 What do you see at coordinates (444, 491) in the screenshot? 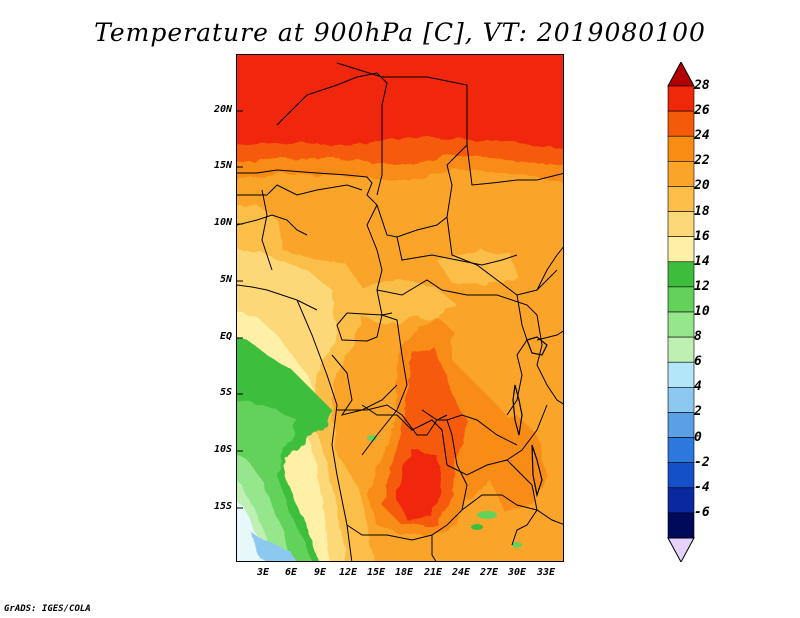
I see `small-patches` at bounding box center [444, 491].